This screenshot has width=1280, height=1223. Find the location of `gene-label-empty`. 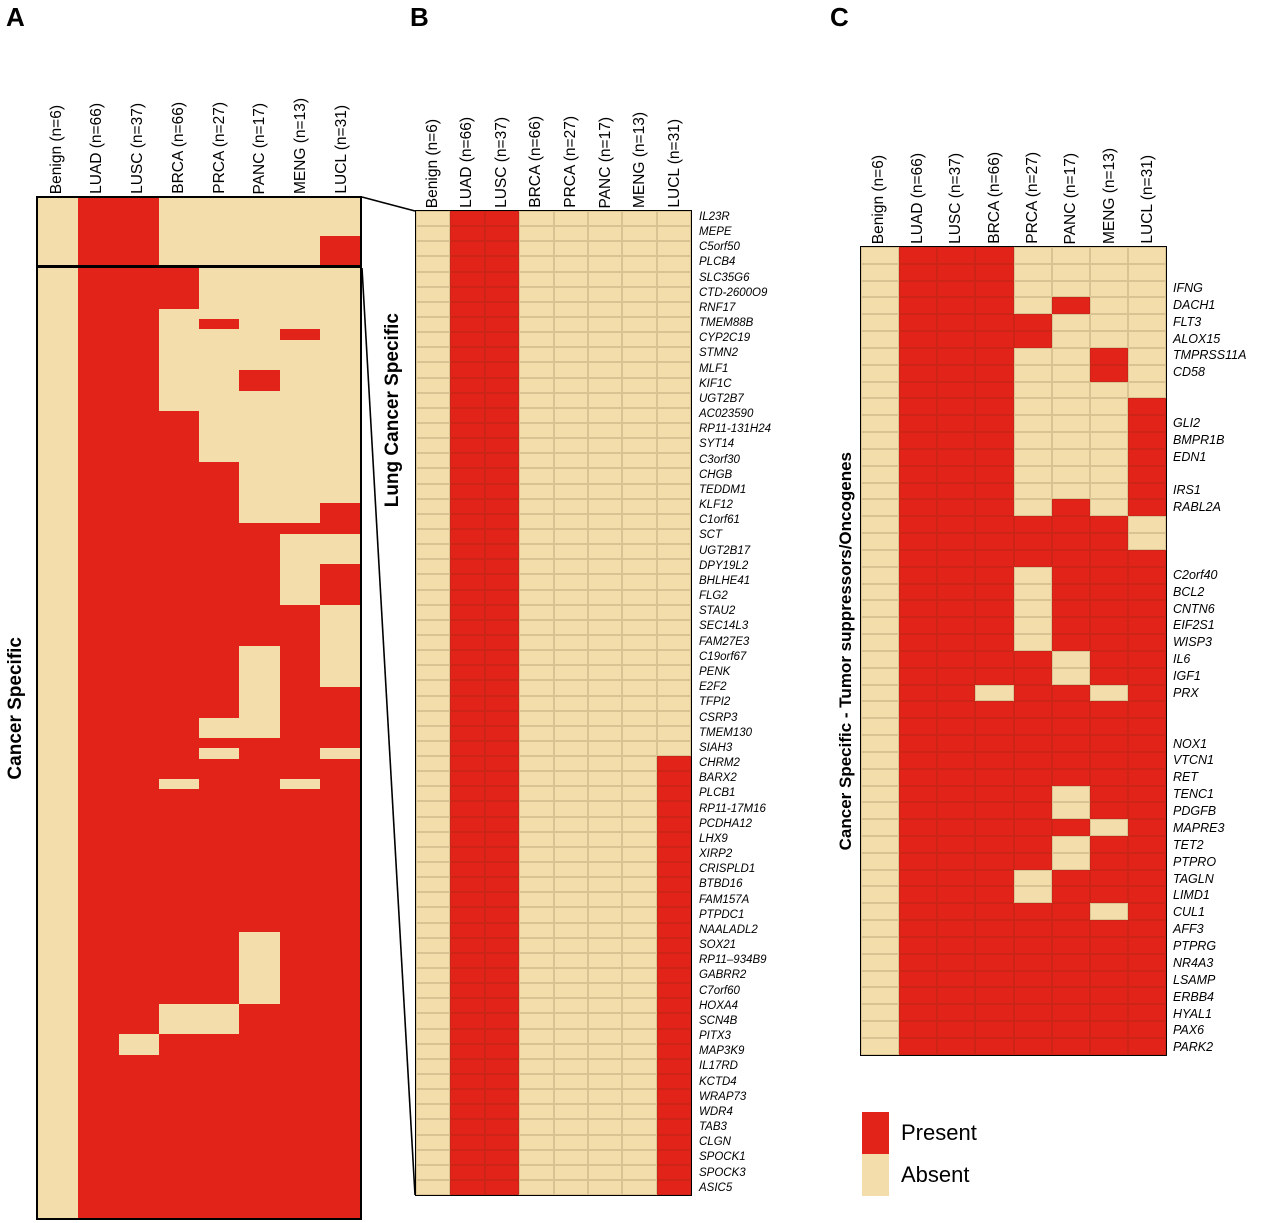

gene-label-empty is located at coordinates (1225, 541).